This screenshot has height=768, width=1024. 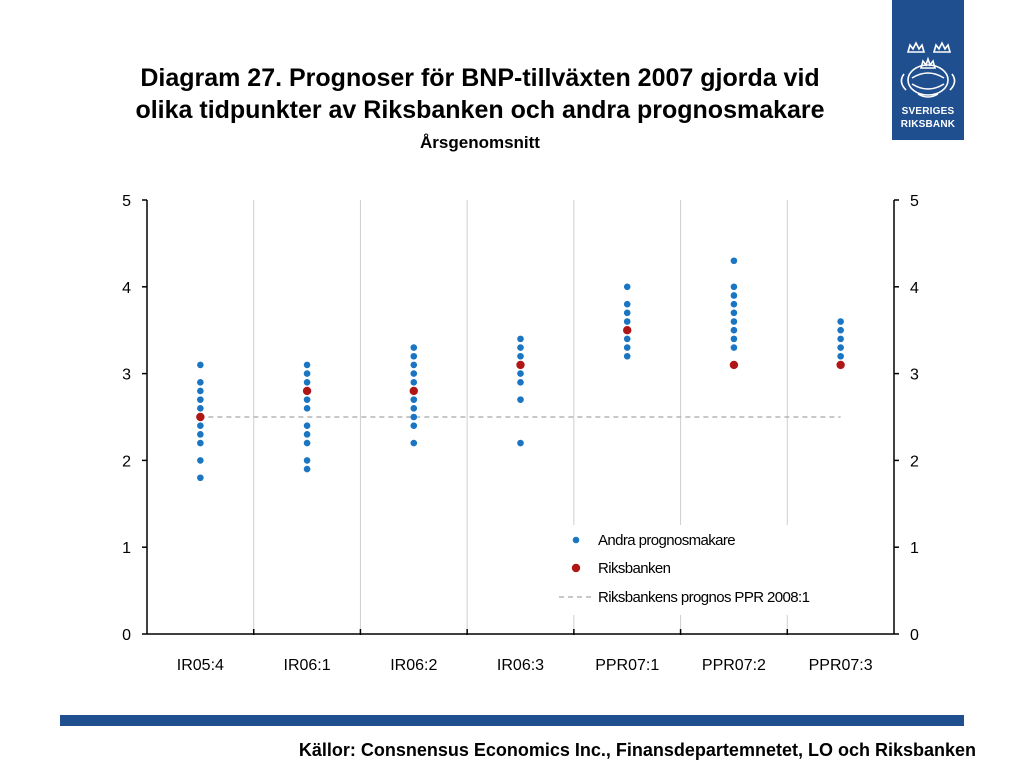 I want to click on y-tick-label-left: 0, so click(x=126, y=635).